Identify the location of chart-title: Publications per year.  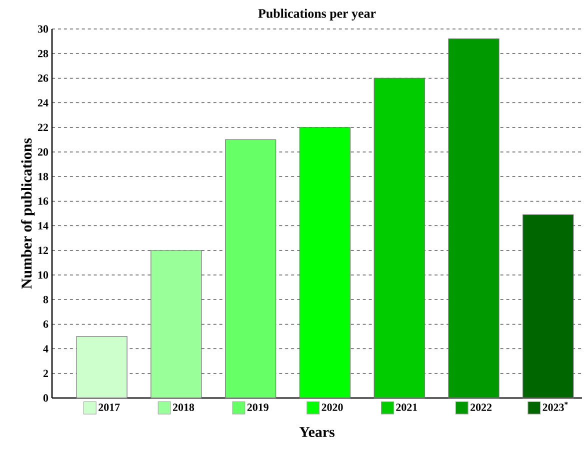
(317, 14).